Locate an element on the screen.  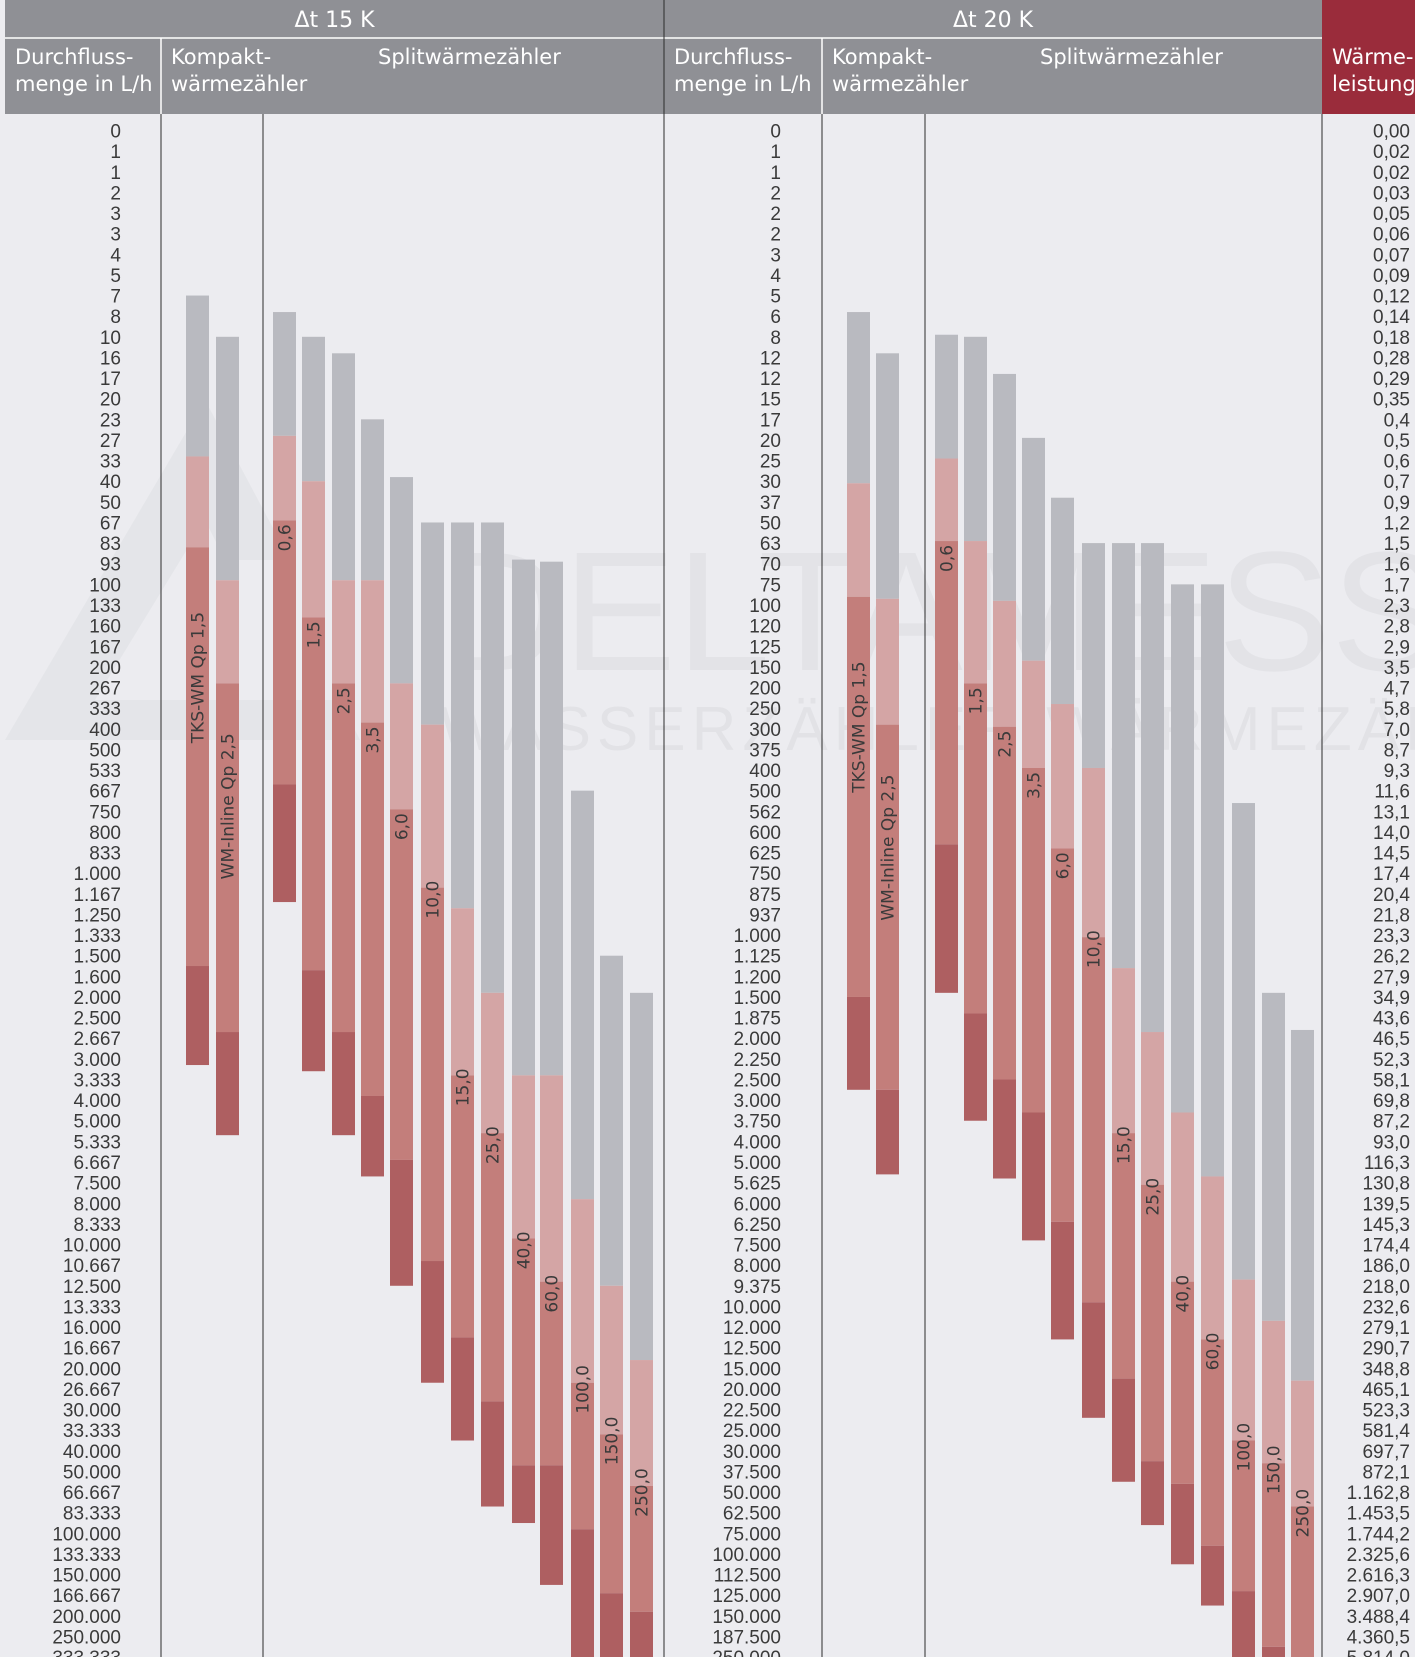
power-value: 5.814,0 is located at coordinates (1378, 1652).